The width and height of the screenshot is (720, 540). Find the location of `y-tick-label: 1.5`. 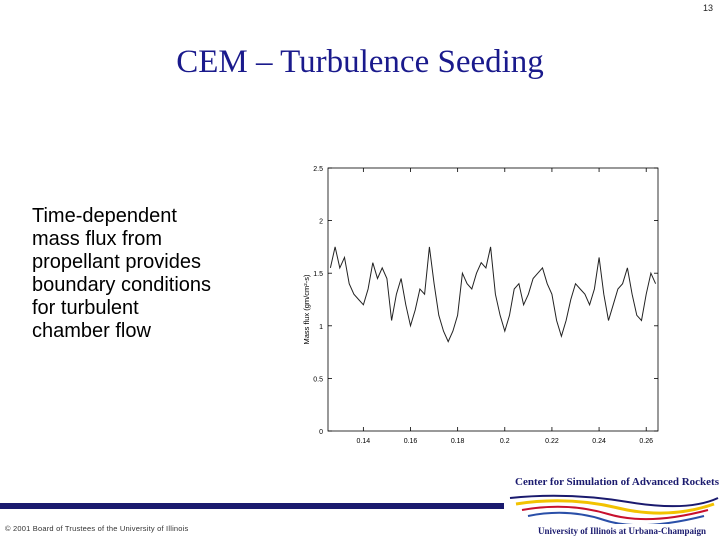

y-tick-label: 1.5 is located at coordinates (318, 274).